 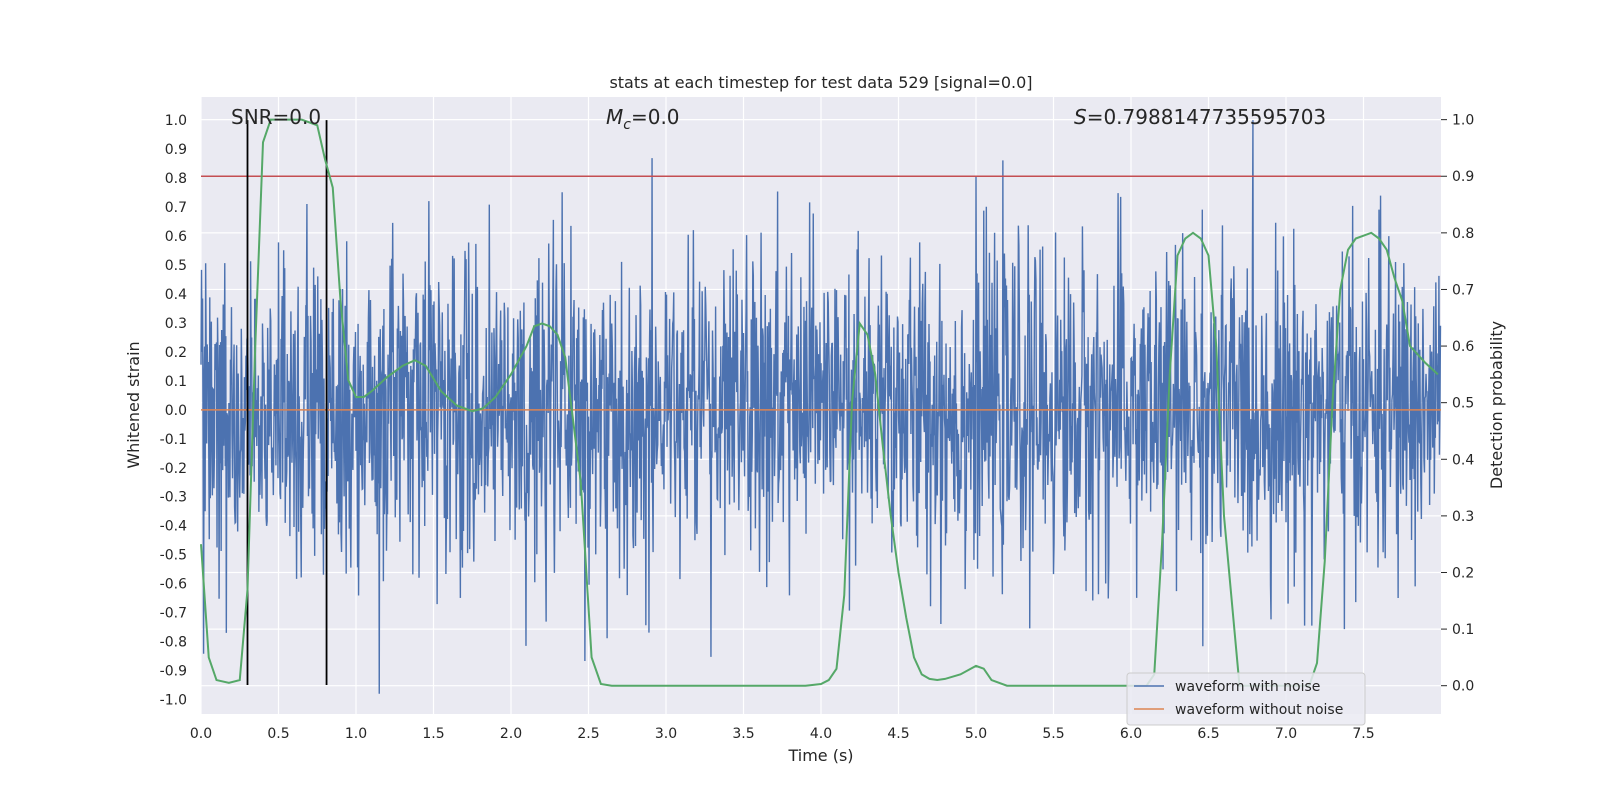 I want to click on mc-symbol: M, so click(x=614, y=117).